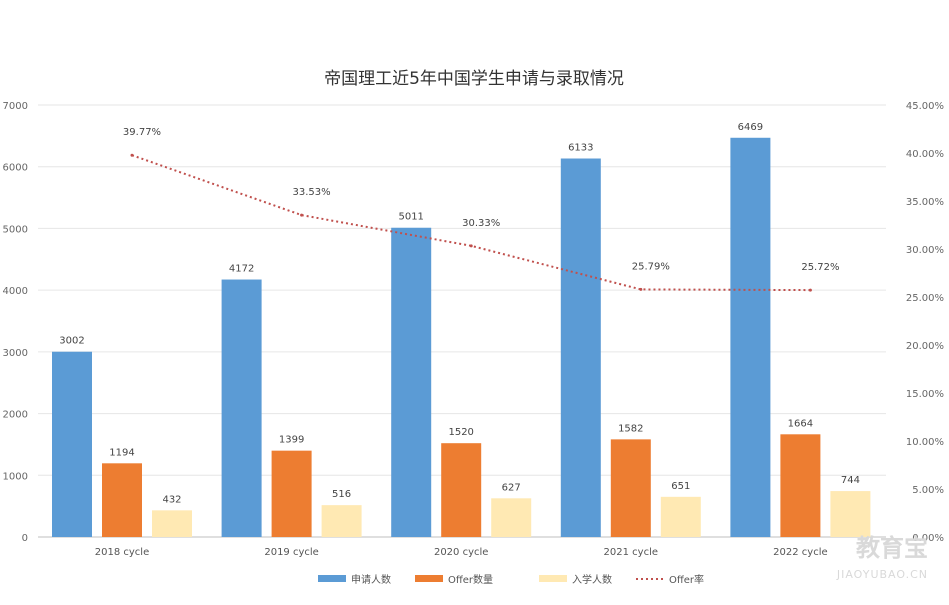  Describe the element at coordinates (410, 217) in the screenshot. I see `bar-data-label: 5011` at that location.